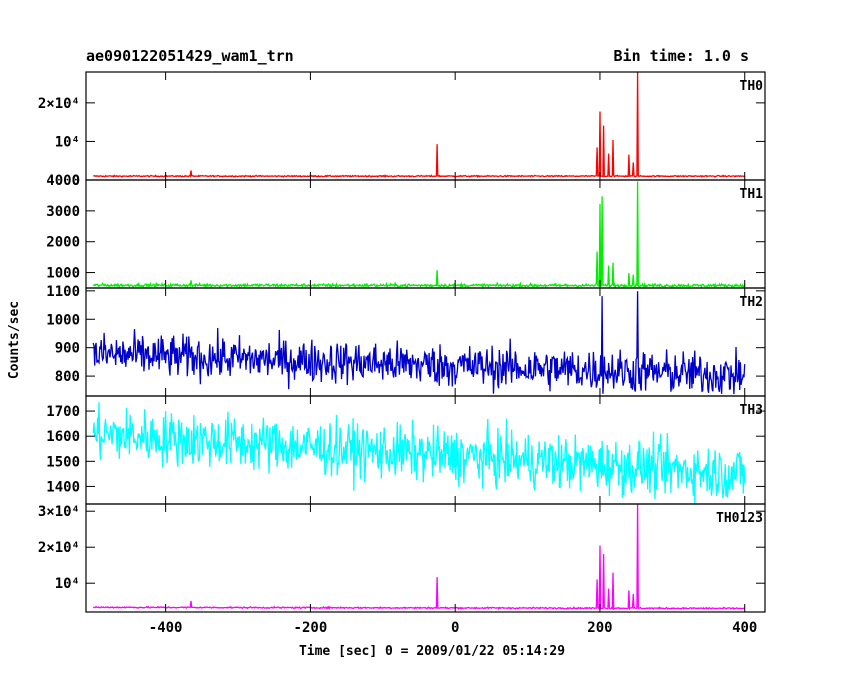 The width and height of the screenshot is (850, 680). What do you see at coordinates (166, 628) in the screenshot?
I see `x-tick-label: -400` at bounding box center [166, 628].